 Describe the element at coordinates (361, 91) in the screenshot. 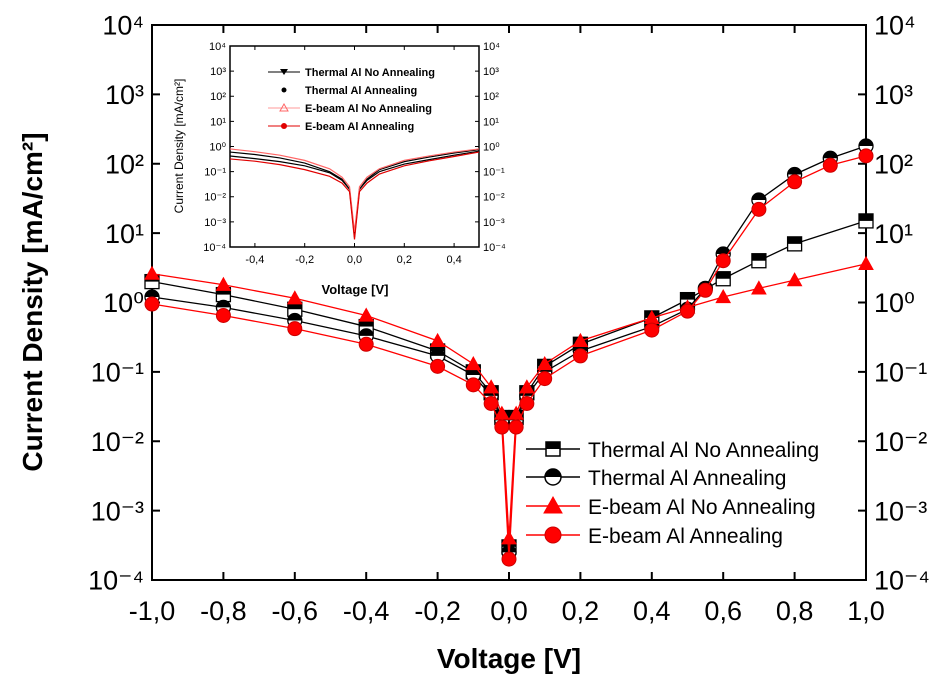

I see `inset-legend-label-1: Thermal Al Annealing` at that location.